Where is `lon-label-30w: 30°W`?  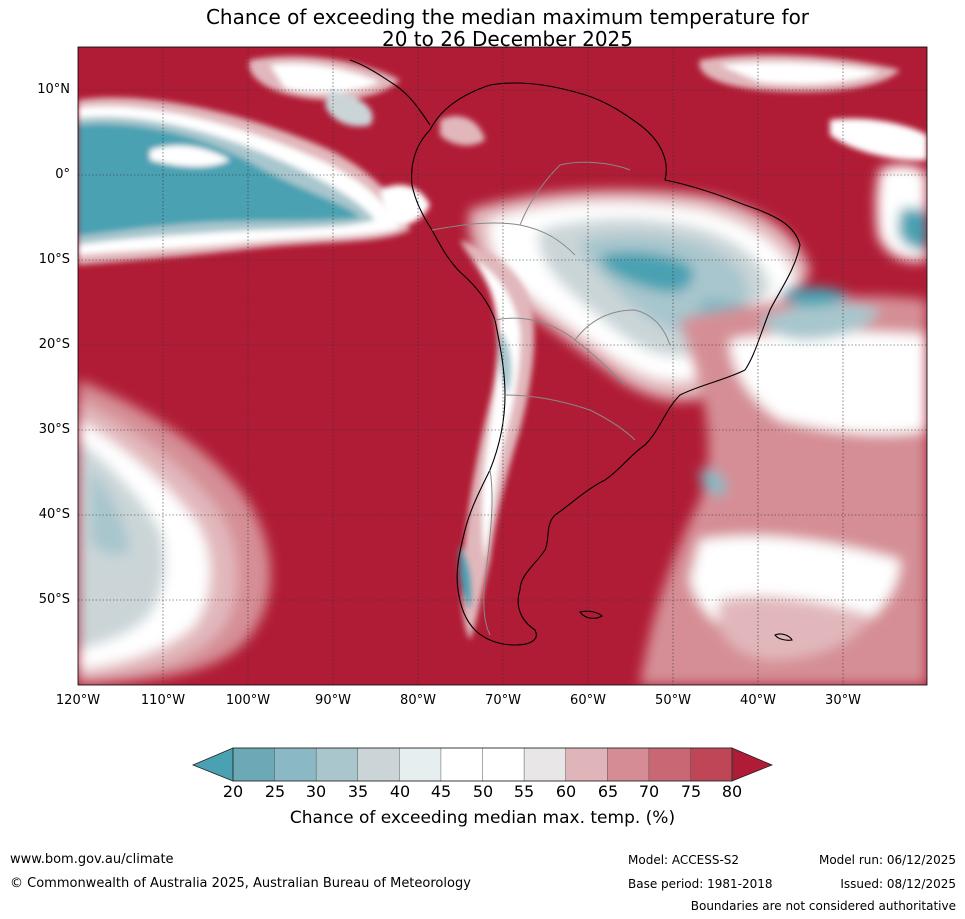
lon-label-30w: 30°W is located at coordinates (843, 700).